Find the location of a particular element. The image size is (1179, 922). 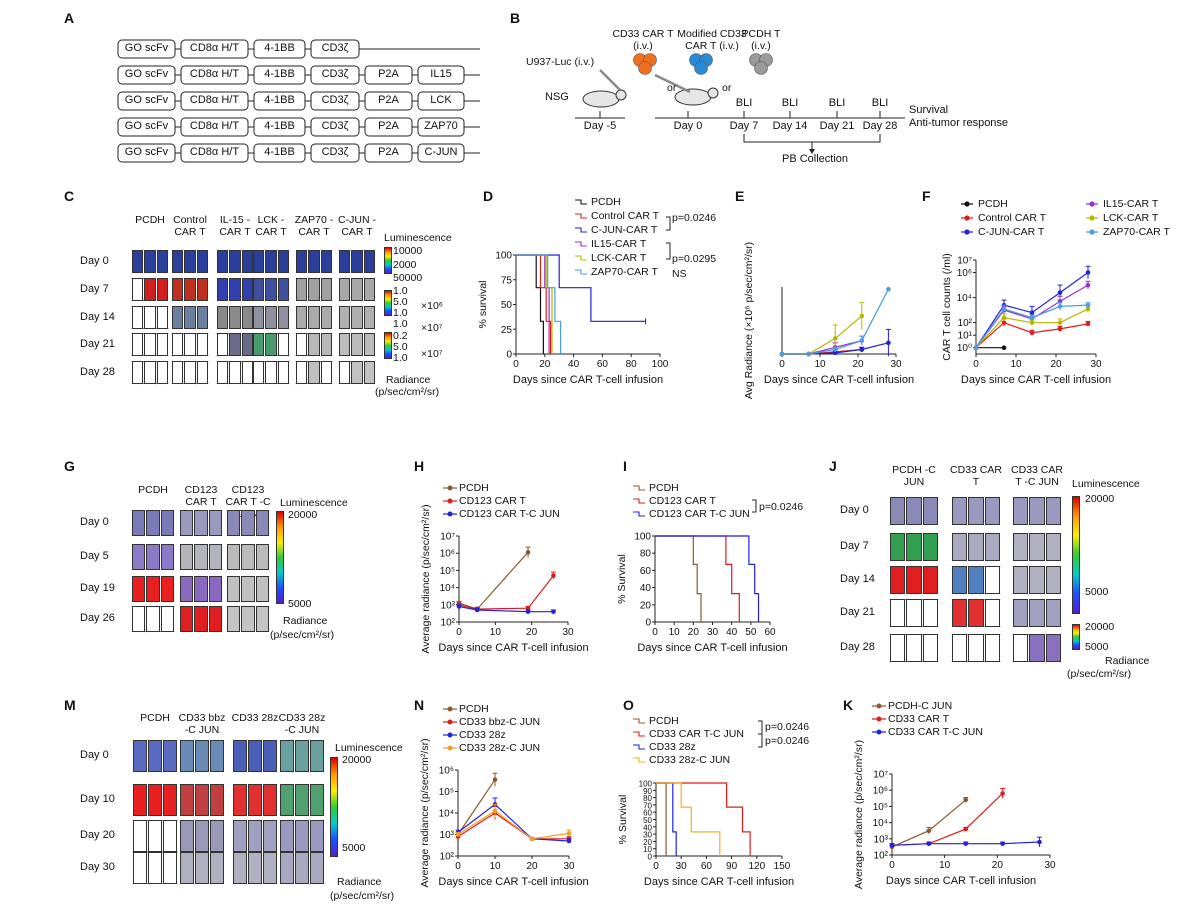

y-axis-label: Average radiance (p/sec/cm²/sr) is located at coordinates (859, 814).